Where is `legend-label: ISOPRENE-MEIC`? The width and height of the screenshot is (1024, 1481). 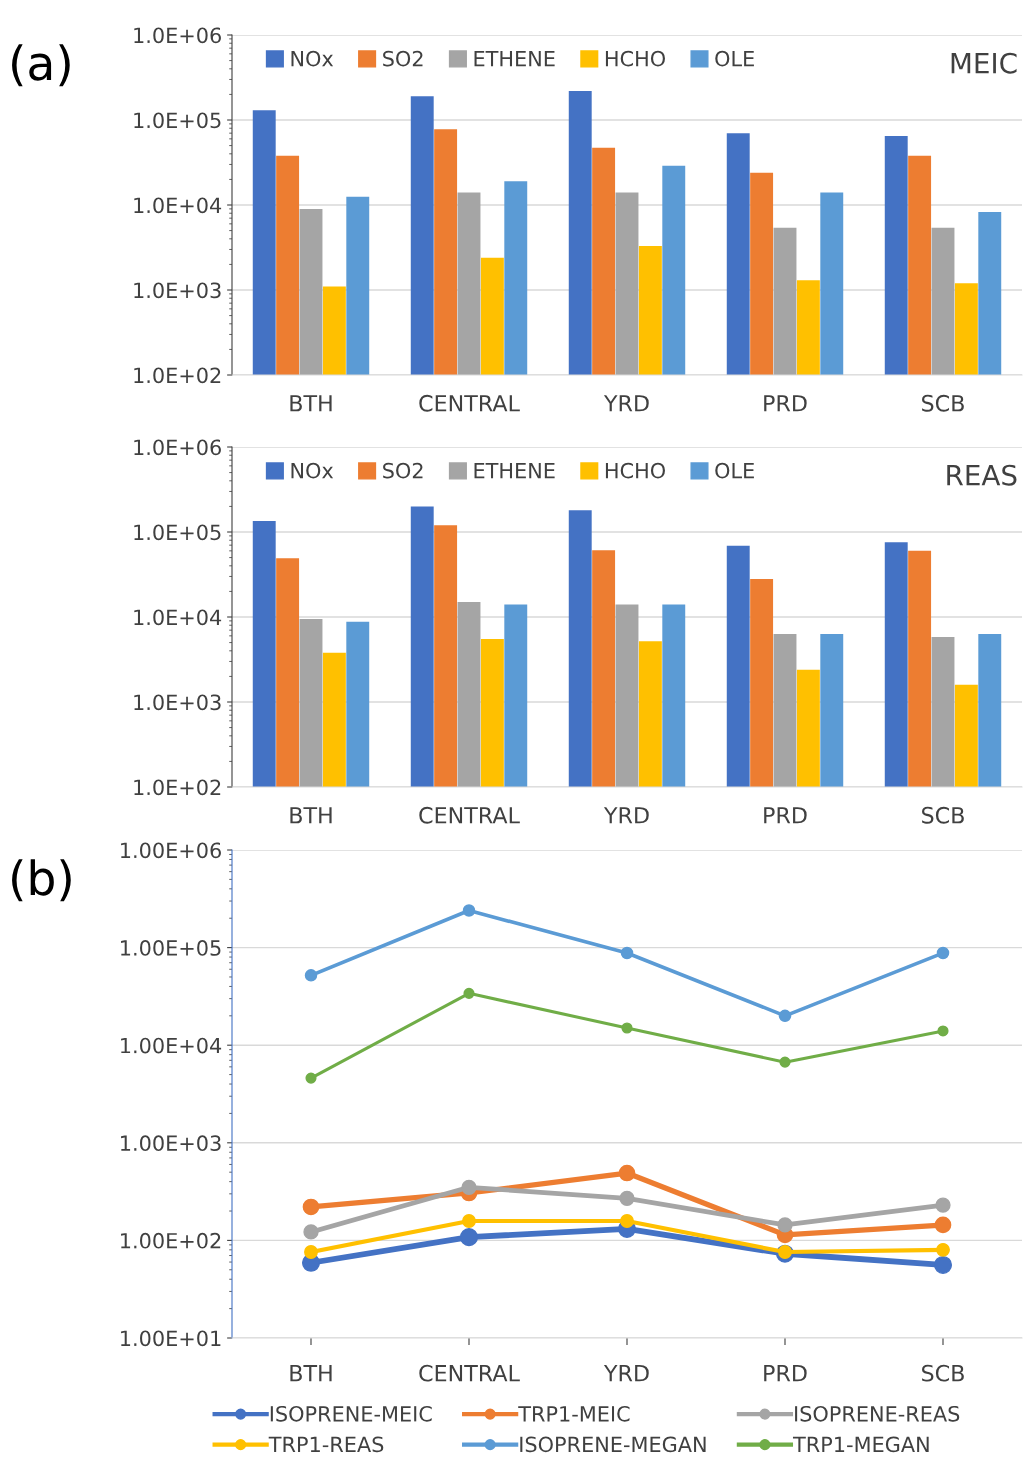
legend-label: ISOPRENE-MEIC is located at coordinates (351, 1413).